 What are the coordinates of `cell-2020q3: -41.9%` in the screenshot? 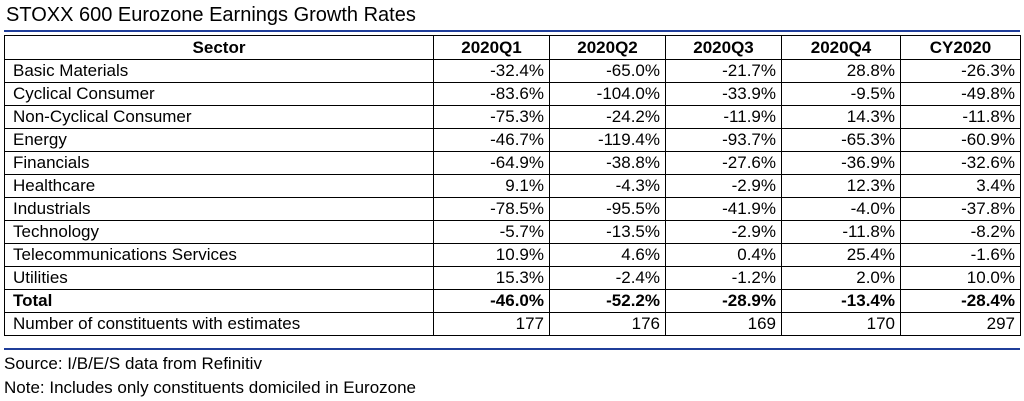 It's located at (723, 209).